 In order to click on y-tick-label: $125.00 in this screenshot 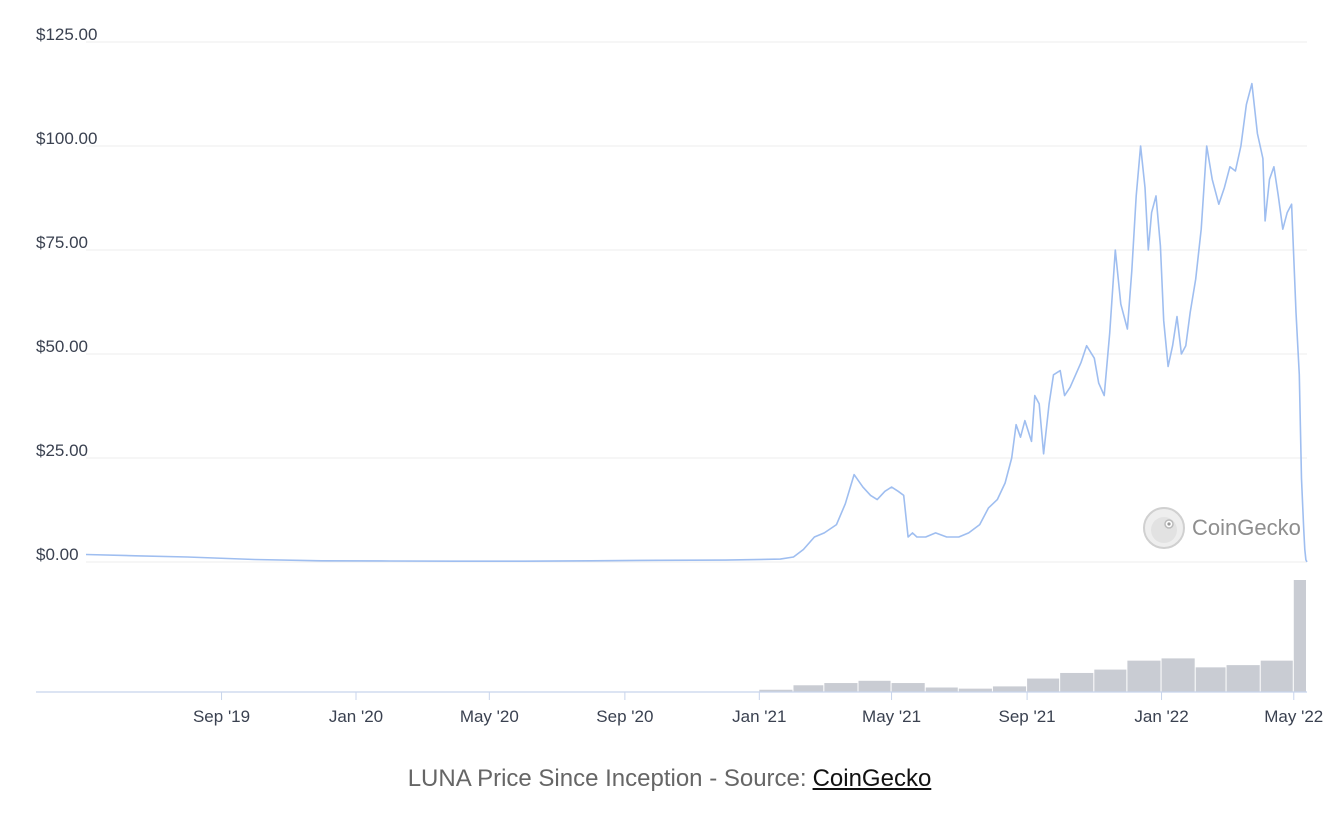, I will do `click(66, 34)`.